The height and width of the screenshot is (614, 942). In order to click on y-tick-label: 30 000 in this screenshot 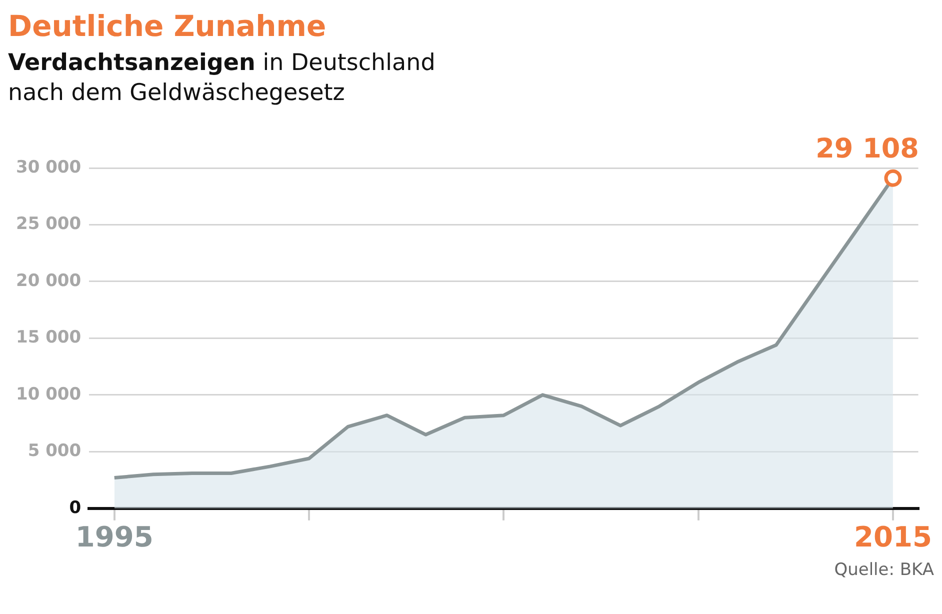, I will do `click(49, 167)`.